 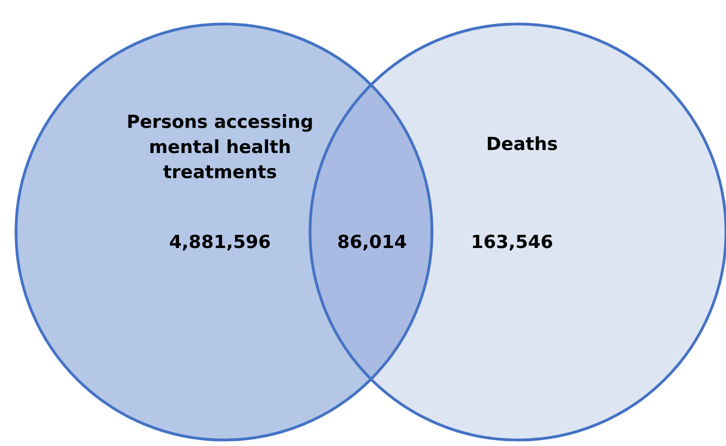 What do you see at coordinates (512, 242) in the screenshot?
I see `data-label: 163,546` at bounding box center [512, 242].